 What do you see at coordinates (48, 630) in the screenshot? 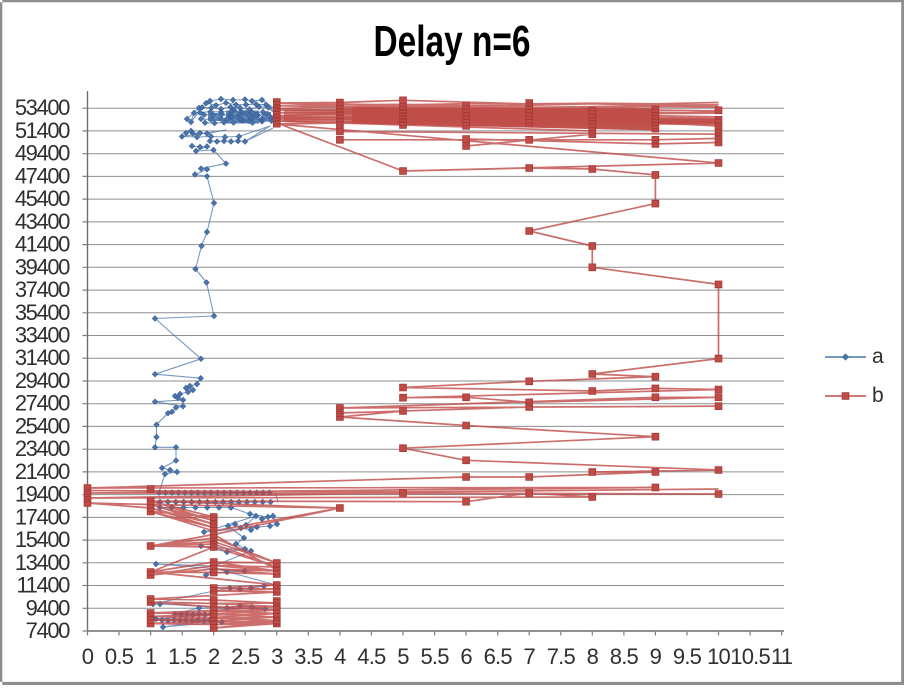
I see `svg-text: 7400` at bounding box center [48, 630].